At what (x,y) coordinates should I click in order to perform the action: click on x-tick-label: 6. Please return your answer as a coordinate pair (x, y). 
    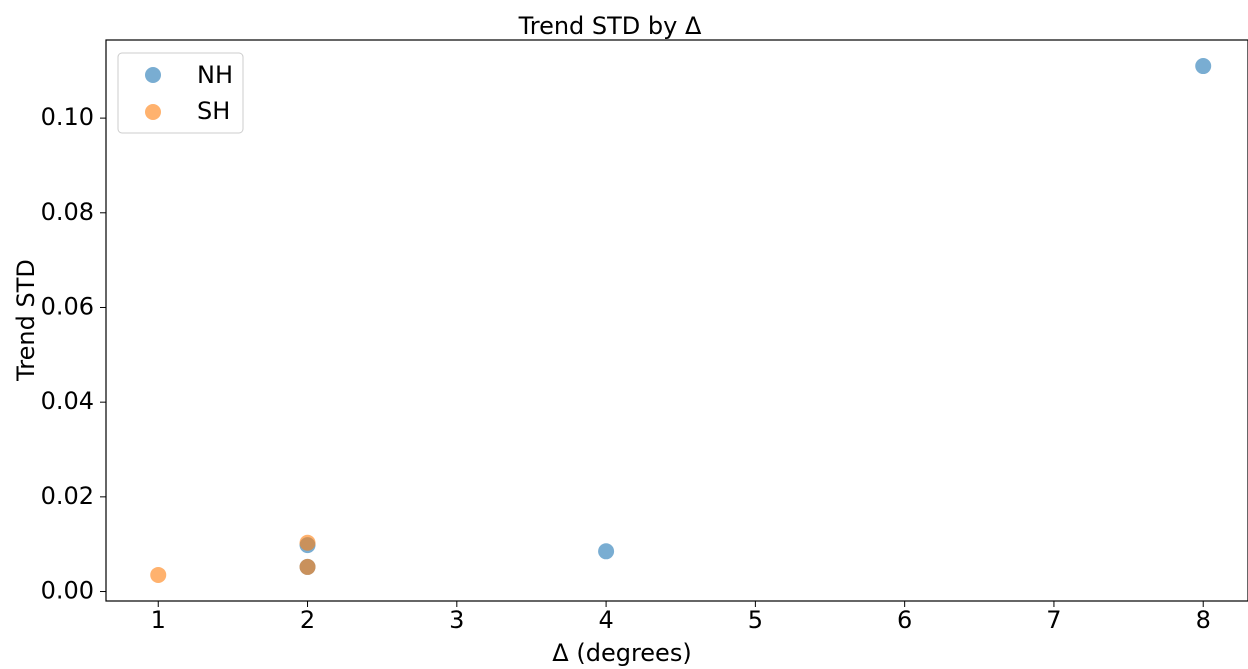
    Looking at the image, I should click on (904, 620).